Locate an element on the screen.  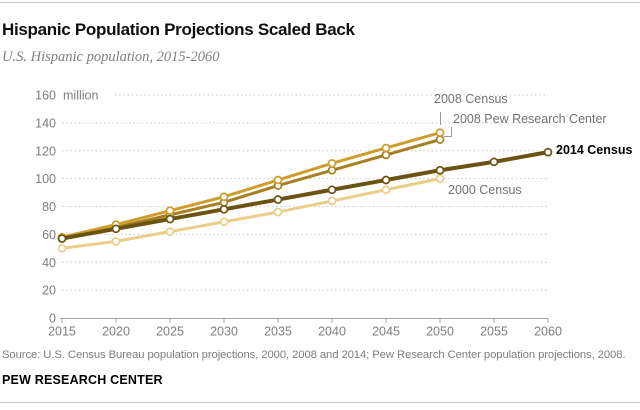
svg-text: 40 is located at coordinates (49, 263).